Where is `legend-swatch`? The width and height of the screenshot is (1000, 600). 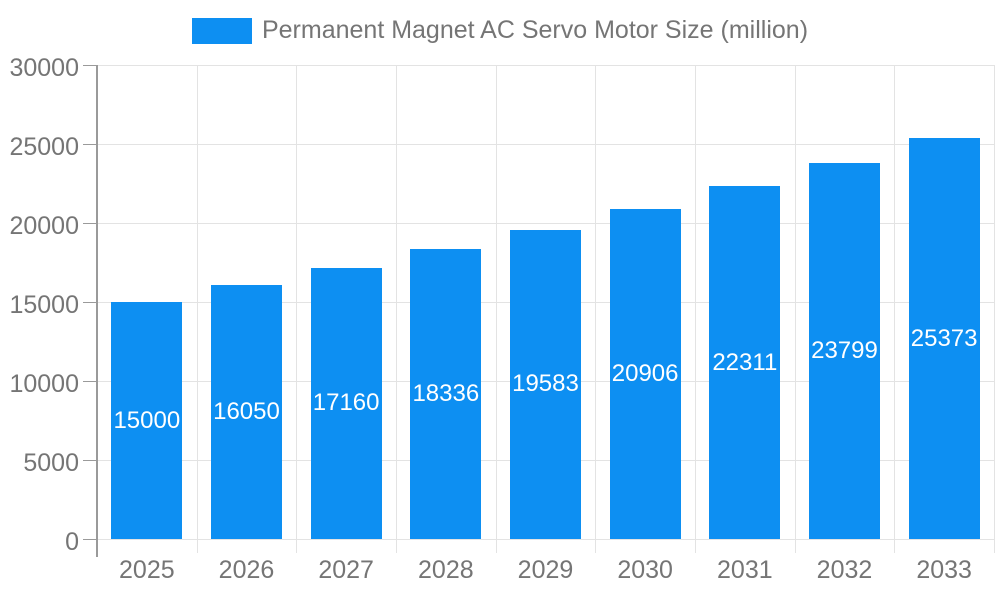 legend-swatch is located at coordinates (221, 30).